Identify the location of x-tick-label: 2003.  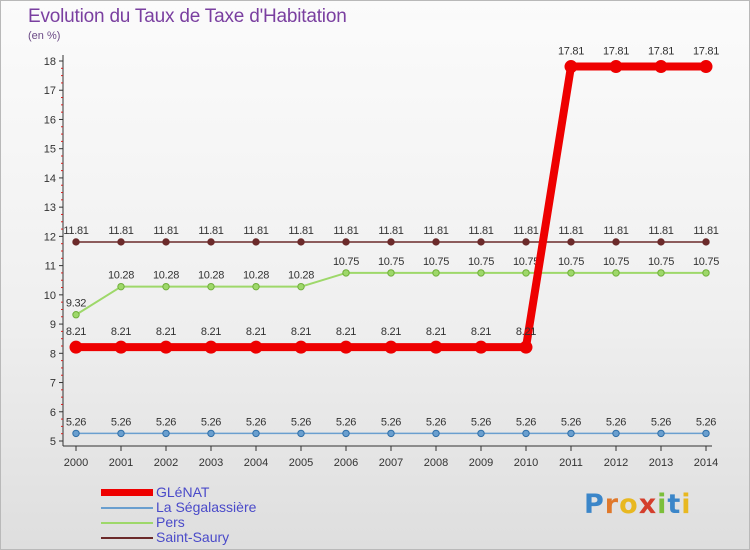
(211, 463).